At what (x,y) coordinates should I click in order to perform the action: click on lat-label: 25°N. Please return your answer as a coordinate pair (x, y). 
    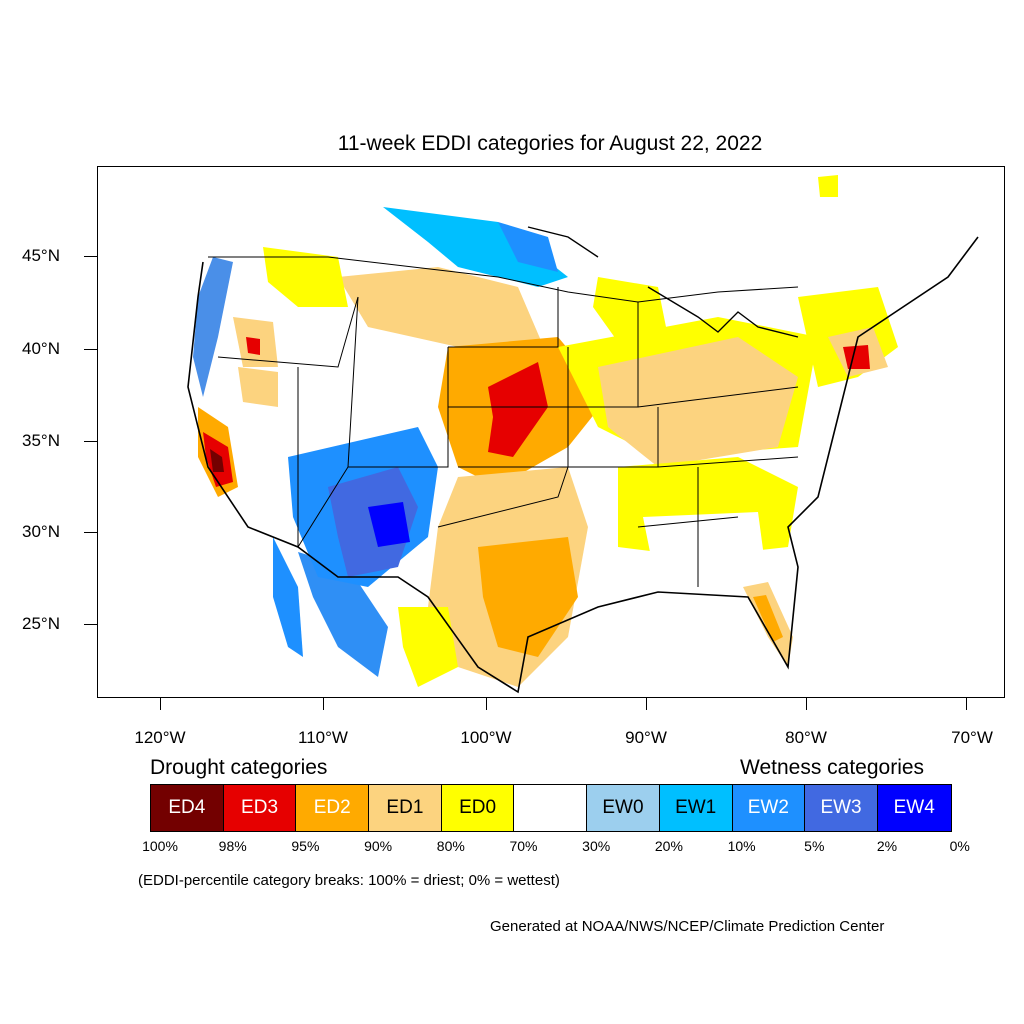
    Looking at the image, I should click on (41, 623).